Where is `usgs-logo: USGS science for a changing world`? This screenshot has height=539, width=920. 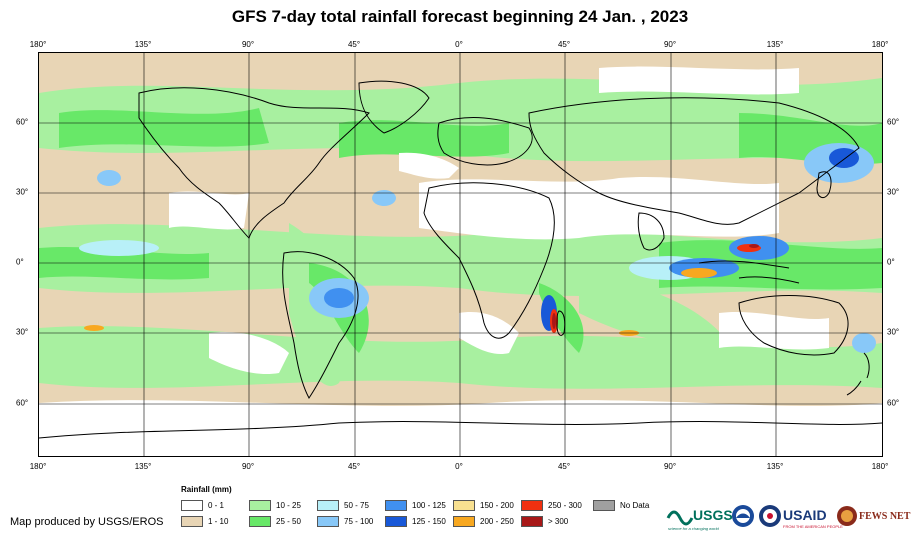
usgs-logo: USGS science for a changing world is located at coordinates (699, 519).